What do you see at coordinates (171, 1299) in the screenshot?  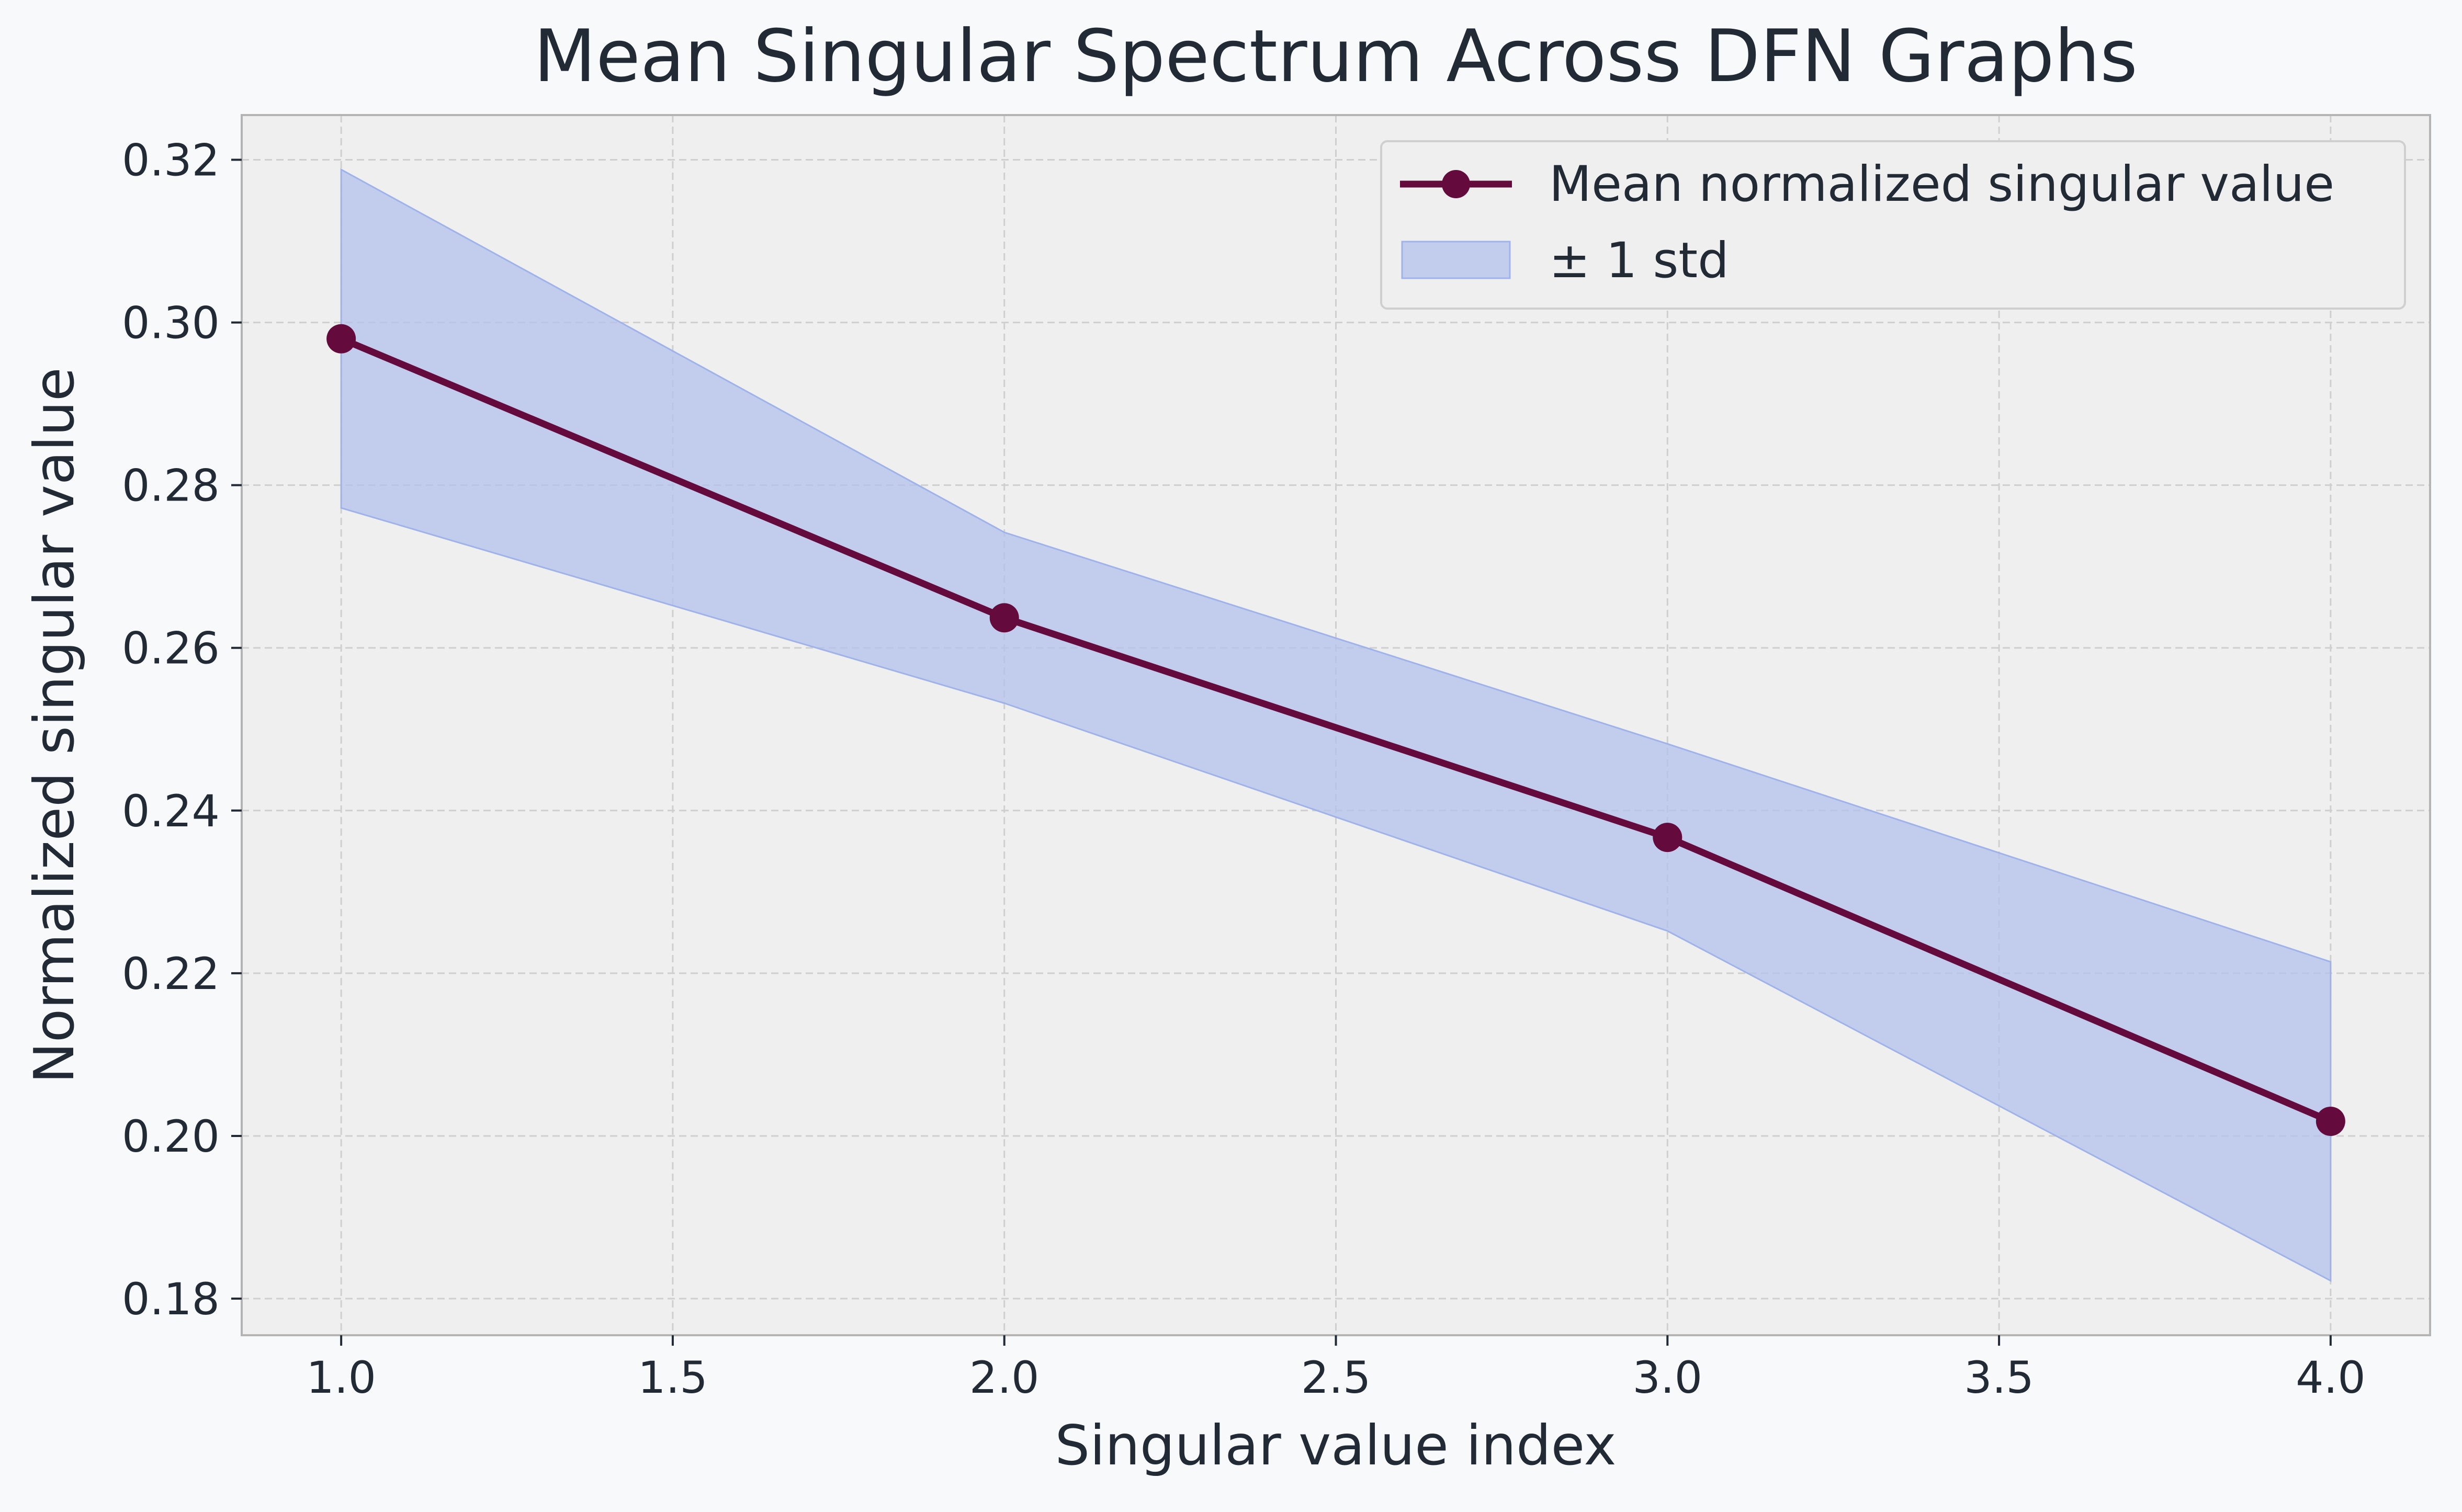 I see `y-tick-label-0: 0.18` at bounding box center [171, 1299].